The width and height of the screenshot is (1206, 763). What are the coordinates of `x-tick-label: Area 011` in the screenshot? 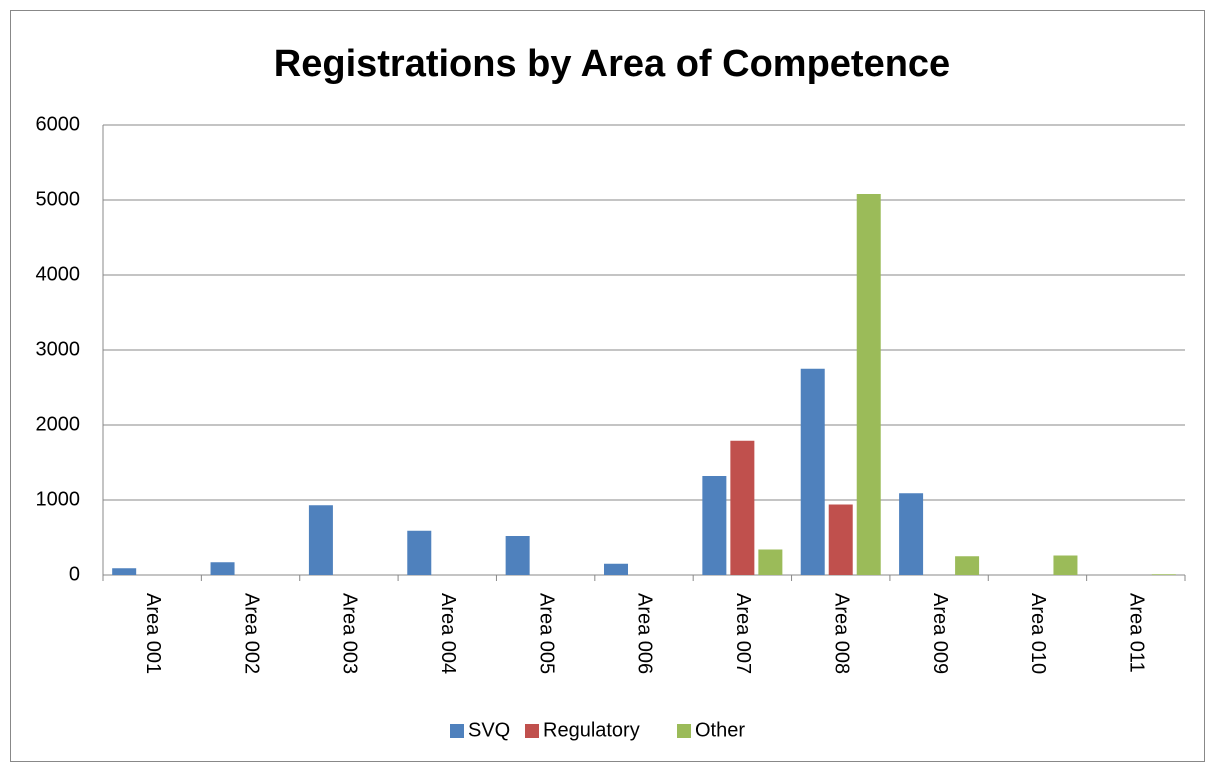 It's located at (1137, 633).